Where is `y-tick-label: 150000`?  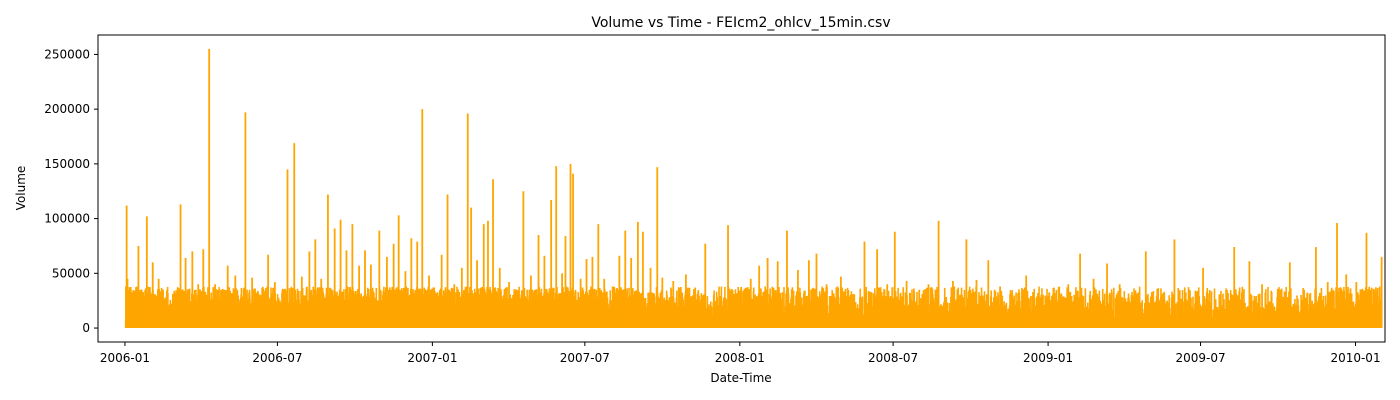
y-tick-label: 150000 is located at coordinates (67, 164).